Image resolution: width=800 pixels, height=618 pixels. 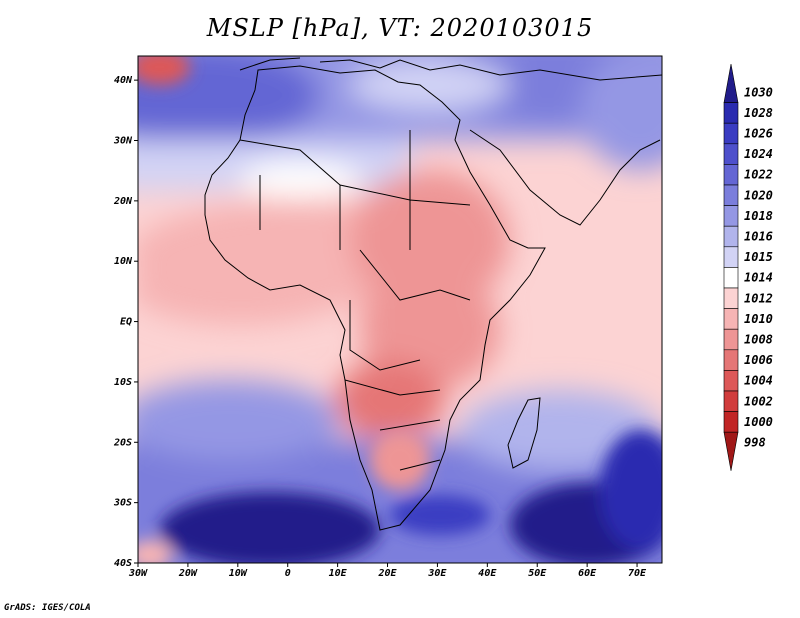 I want to click on latitude-axis: 40N 30N 20N 10N EQ 10S 20S 30S 40S, so click(x=125, y=322).